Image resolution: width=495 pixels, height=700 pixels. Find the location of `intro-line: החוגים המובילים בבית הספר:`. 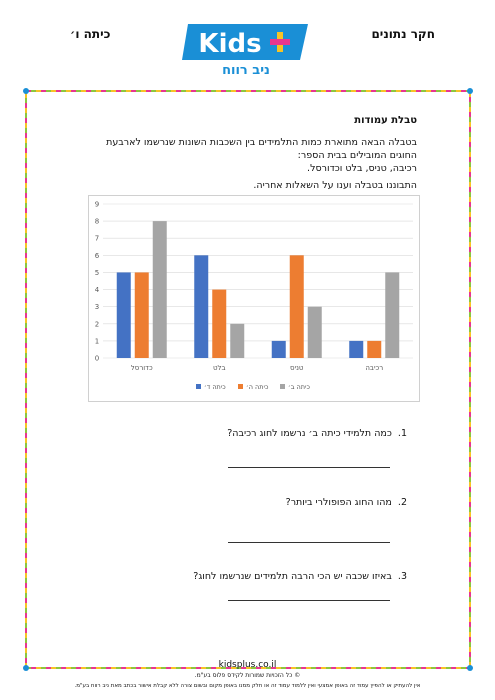

intro-line: החוגים המובילים בבית הספר: is located at coordinates (357, 155).